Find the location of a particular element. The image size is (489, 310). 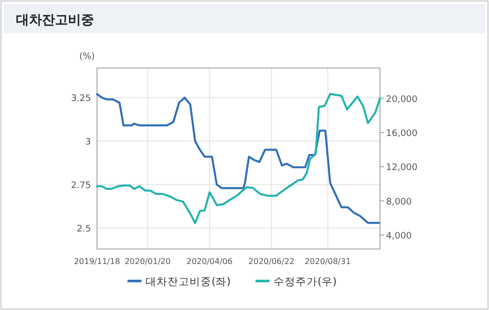

x-tick-label: 2020/01/20 is located at coordinates (147, 261).